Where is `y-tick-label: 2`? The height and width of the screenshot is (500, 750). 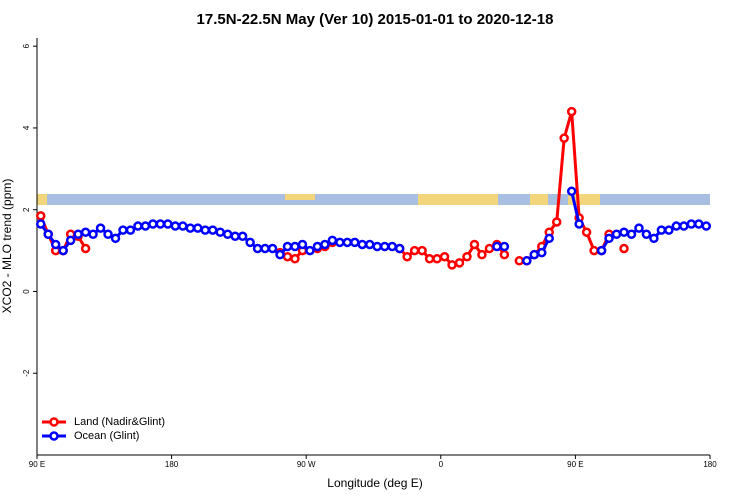 y-tick-label: 2 is located at coordinates (26, 209).